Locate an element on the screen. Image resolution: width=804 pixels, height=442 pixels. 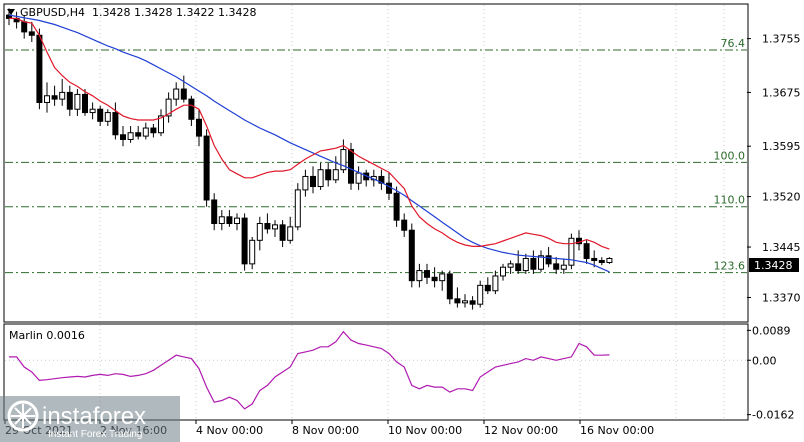
watermark-brand: instaforex is located at coordinates (94, 416).